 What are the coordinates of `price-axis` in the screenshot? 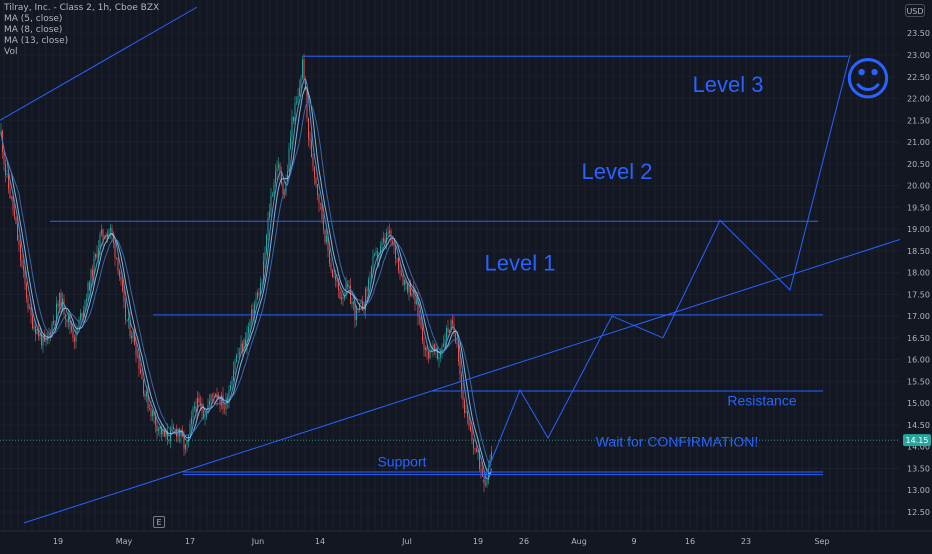 It's located at (916, 275).